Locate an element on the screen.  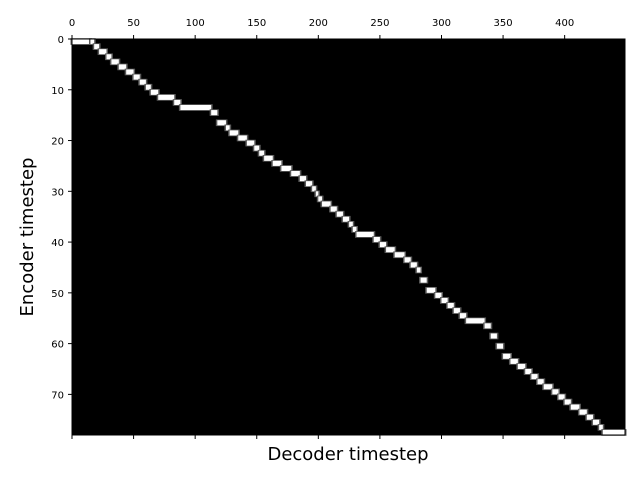
x-tick-label: 350 is located at coordinates (503, 23).